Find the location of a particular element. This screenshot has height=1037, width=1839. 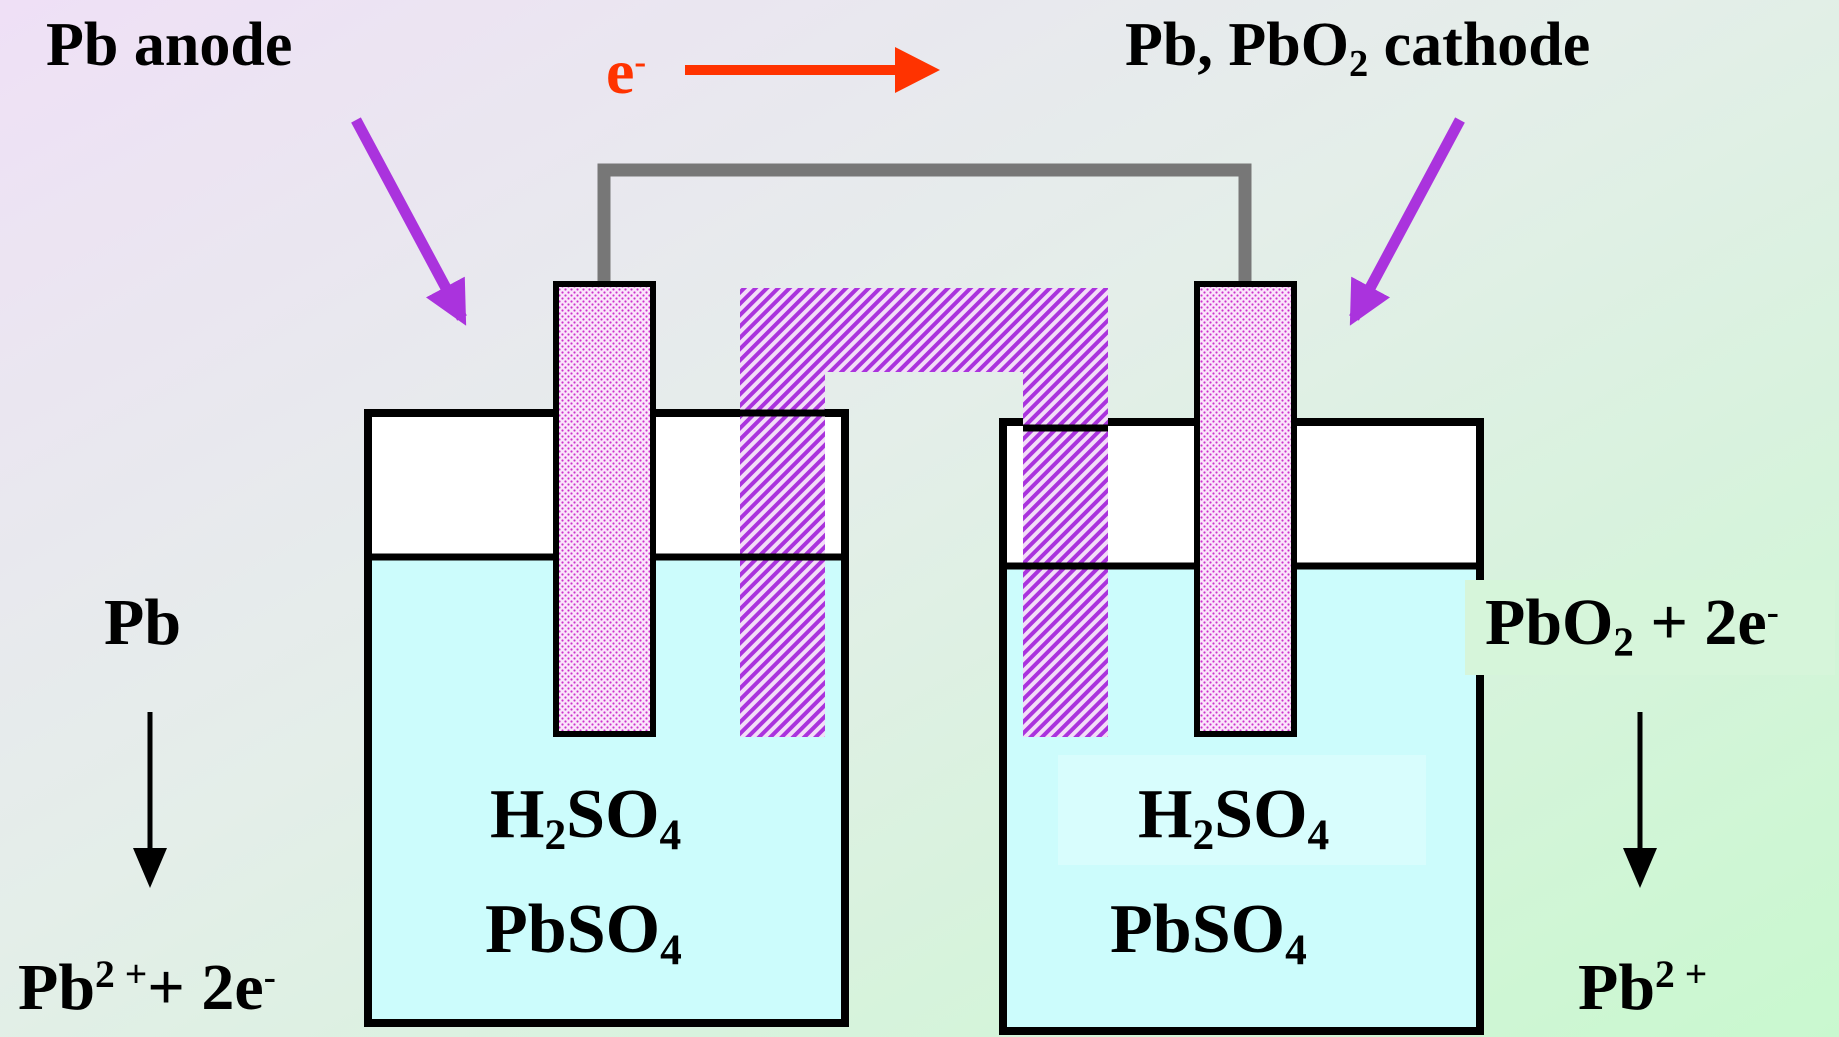

anode-electrode is located at coordinates (604, 509).